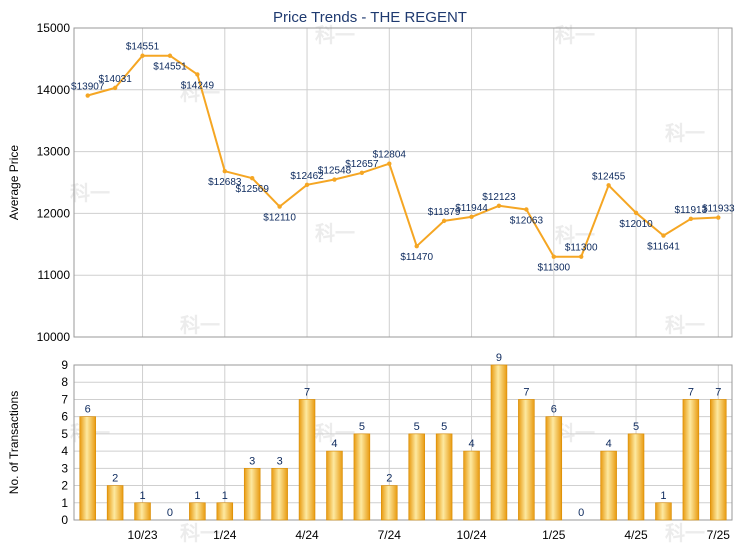 This screenshot has width=740, height=550. I want to click on price-data-label: $12683, so click(225, 182).